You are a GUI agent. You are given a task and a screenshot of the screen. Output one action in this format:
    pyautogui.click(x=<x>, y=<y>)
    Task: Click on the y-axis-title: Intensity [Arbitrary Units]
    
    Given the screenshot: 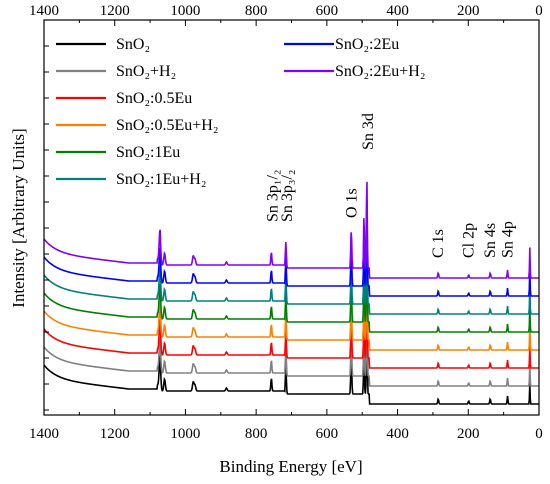 What is the action you would take?
    pyautogui.click(x=18, y=217)
    